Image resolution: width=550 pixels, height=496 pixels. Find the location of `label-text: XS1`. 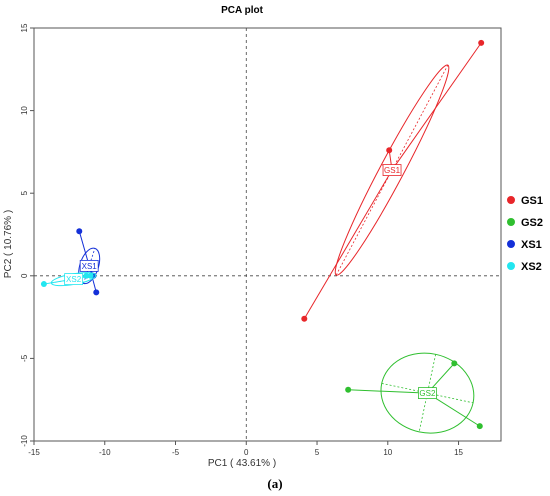

label-text: XS1 is located at coordinates (90, 266).